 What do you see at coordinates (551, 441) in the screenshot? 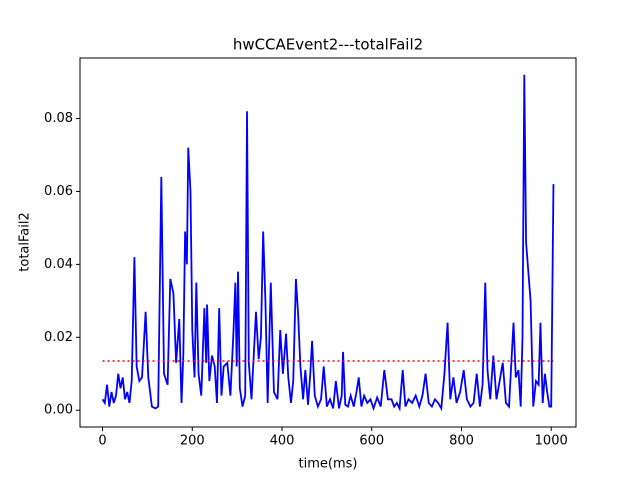
I see `x-tick-label: 1000` at bounding box center [551, 441].